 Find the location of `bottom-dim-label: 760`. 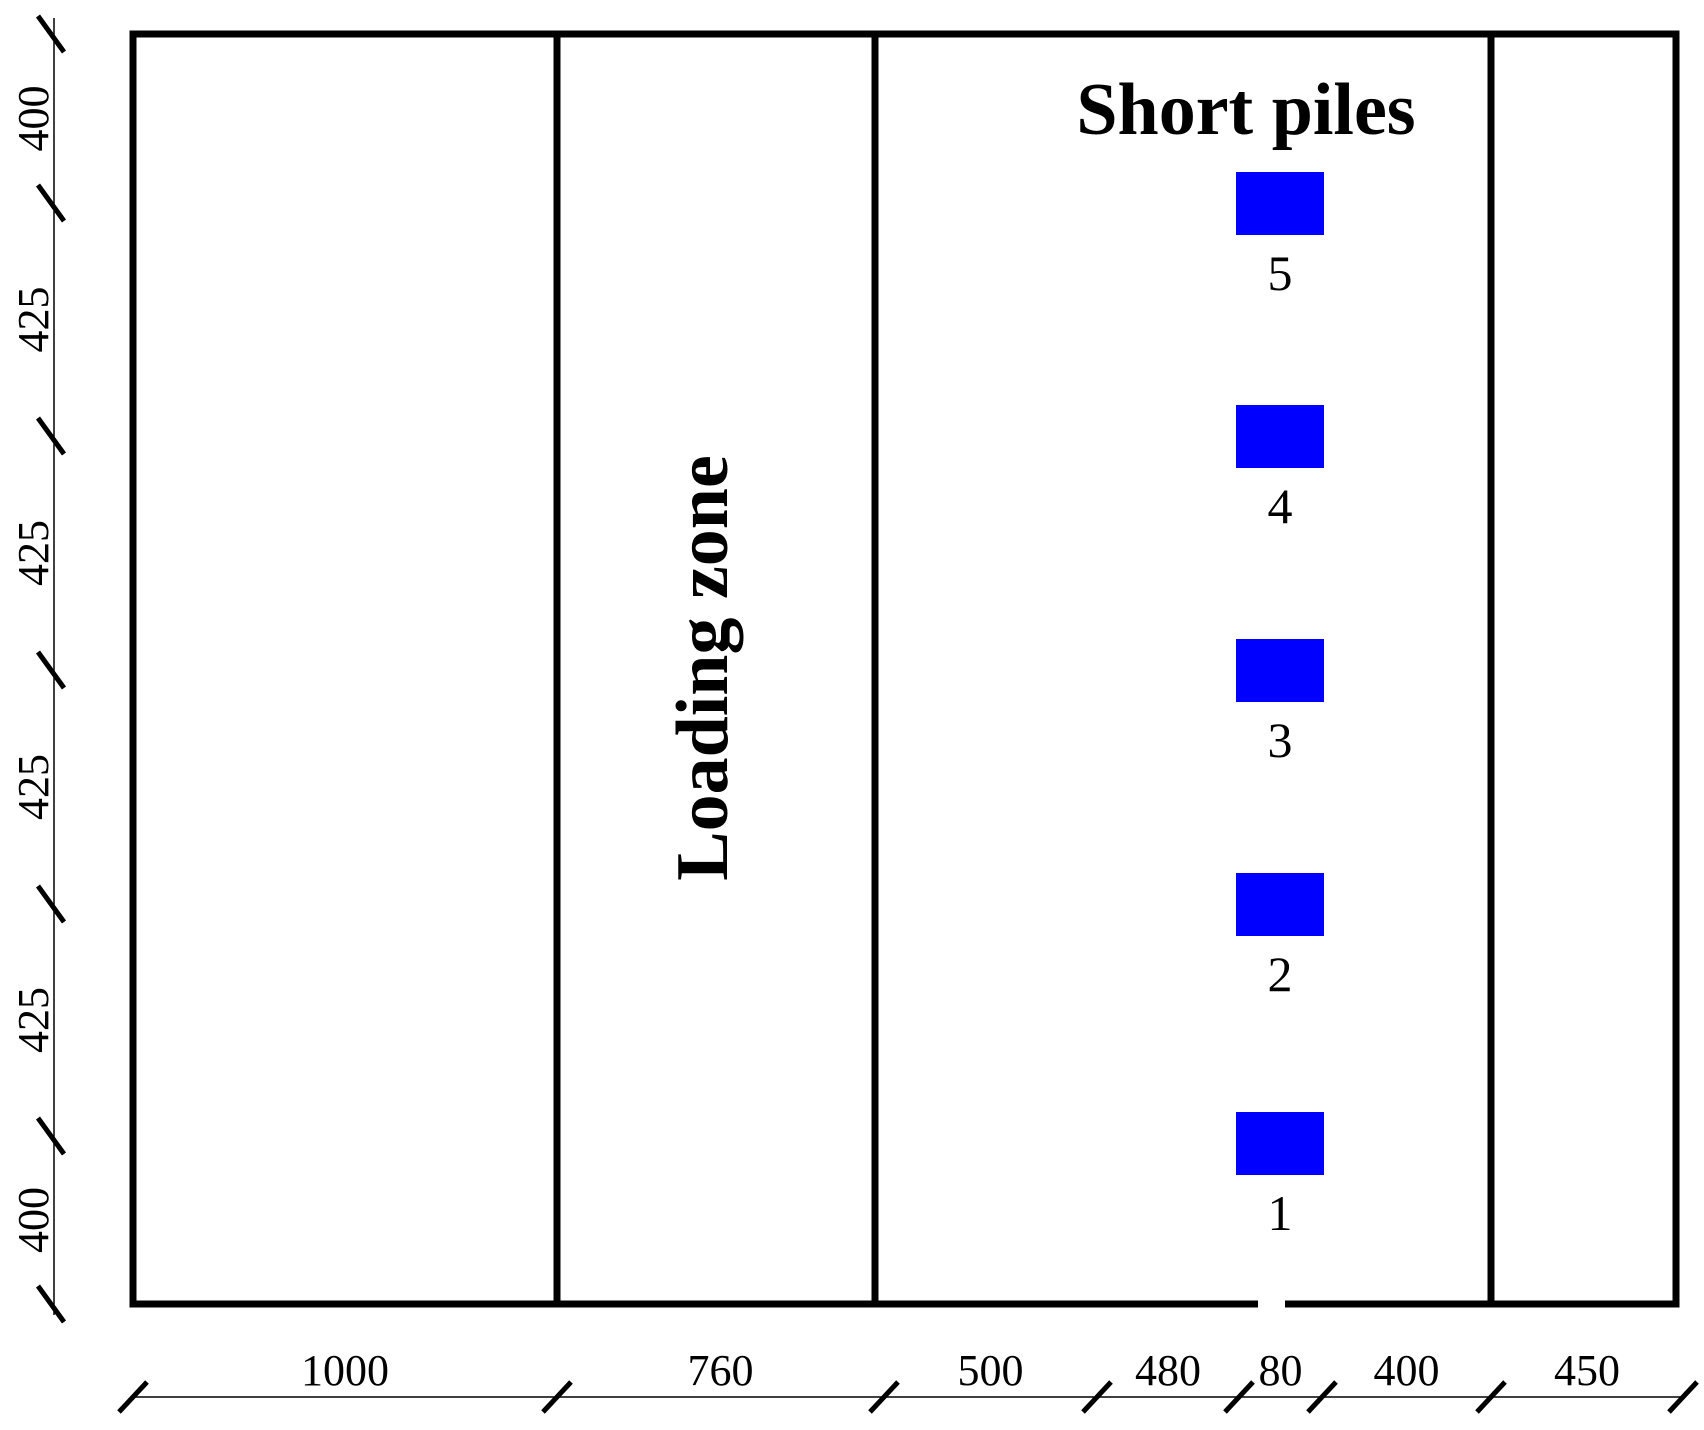

bottom-dim-label: 760 is located at coordinates (721, 1370).